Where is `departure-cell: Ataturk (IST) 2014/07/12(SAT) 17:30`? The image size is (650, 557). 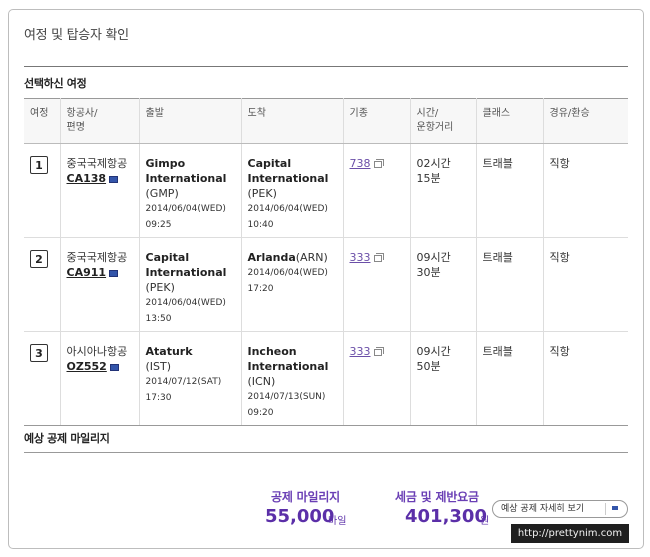
departure-cell: Ataturk (IST) 2014/07/12(SAT) 17:30 is located at coordinates (190, 378).